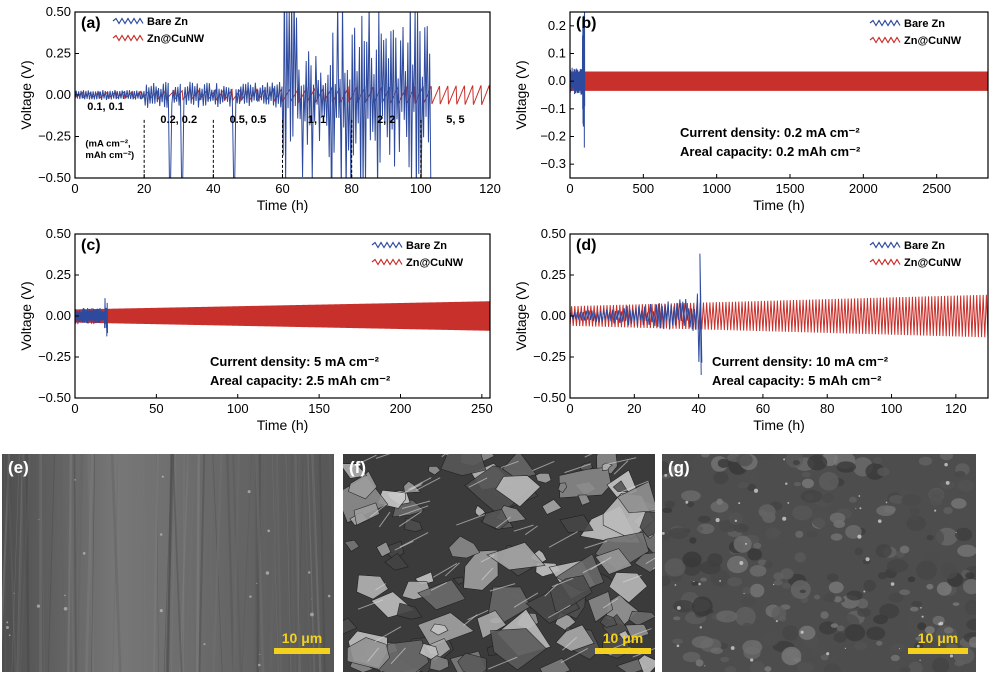 Image resolution: width=996 pixels, height=679 pixels. I want to click on y-axis-label: Voltage (V), so click(521, 94).